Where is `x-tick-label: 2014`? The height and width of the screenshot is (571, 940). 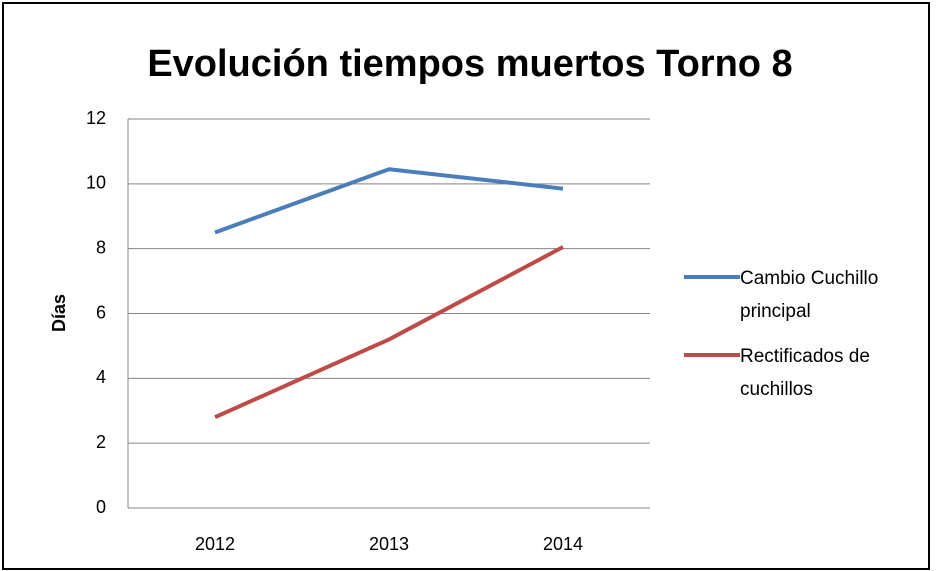
x-tick-label: 2014 is located at coordinates (563, 544).